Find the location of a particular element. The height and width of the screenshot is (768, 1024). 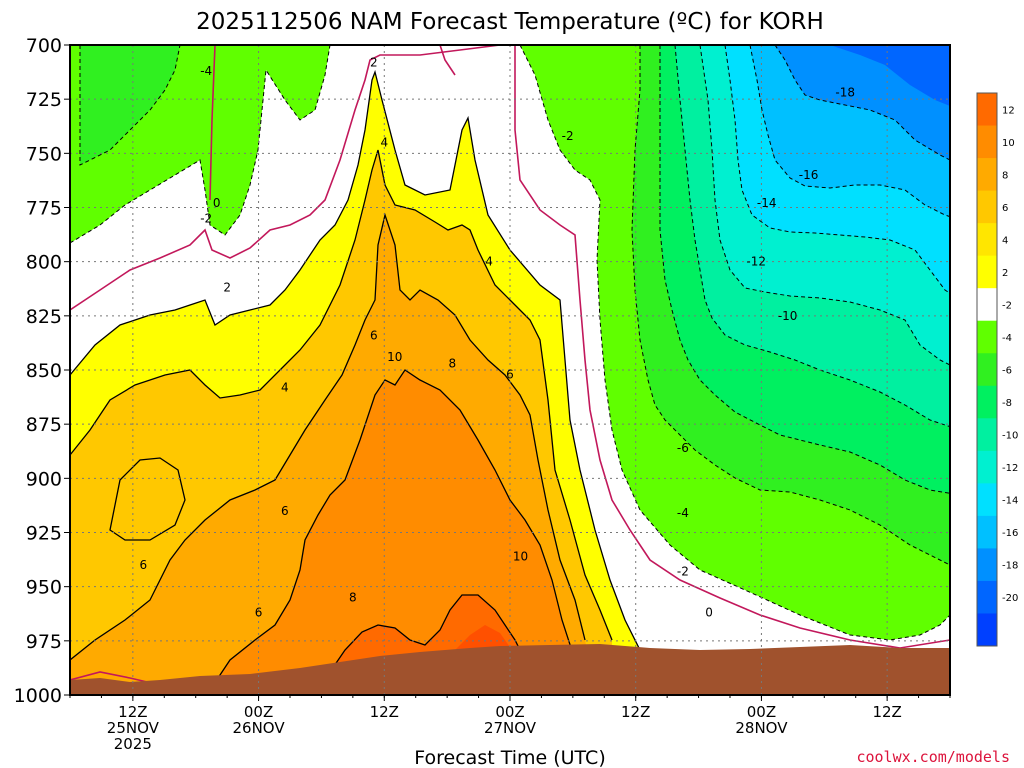

x-tick-label: 27NOV is located at coordinates (510, 728).